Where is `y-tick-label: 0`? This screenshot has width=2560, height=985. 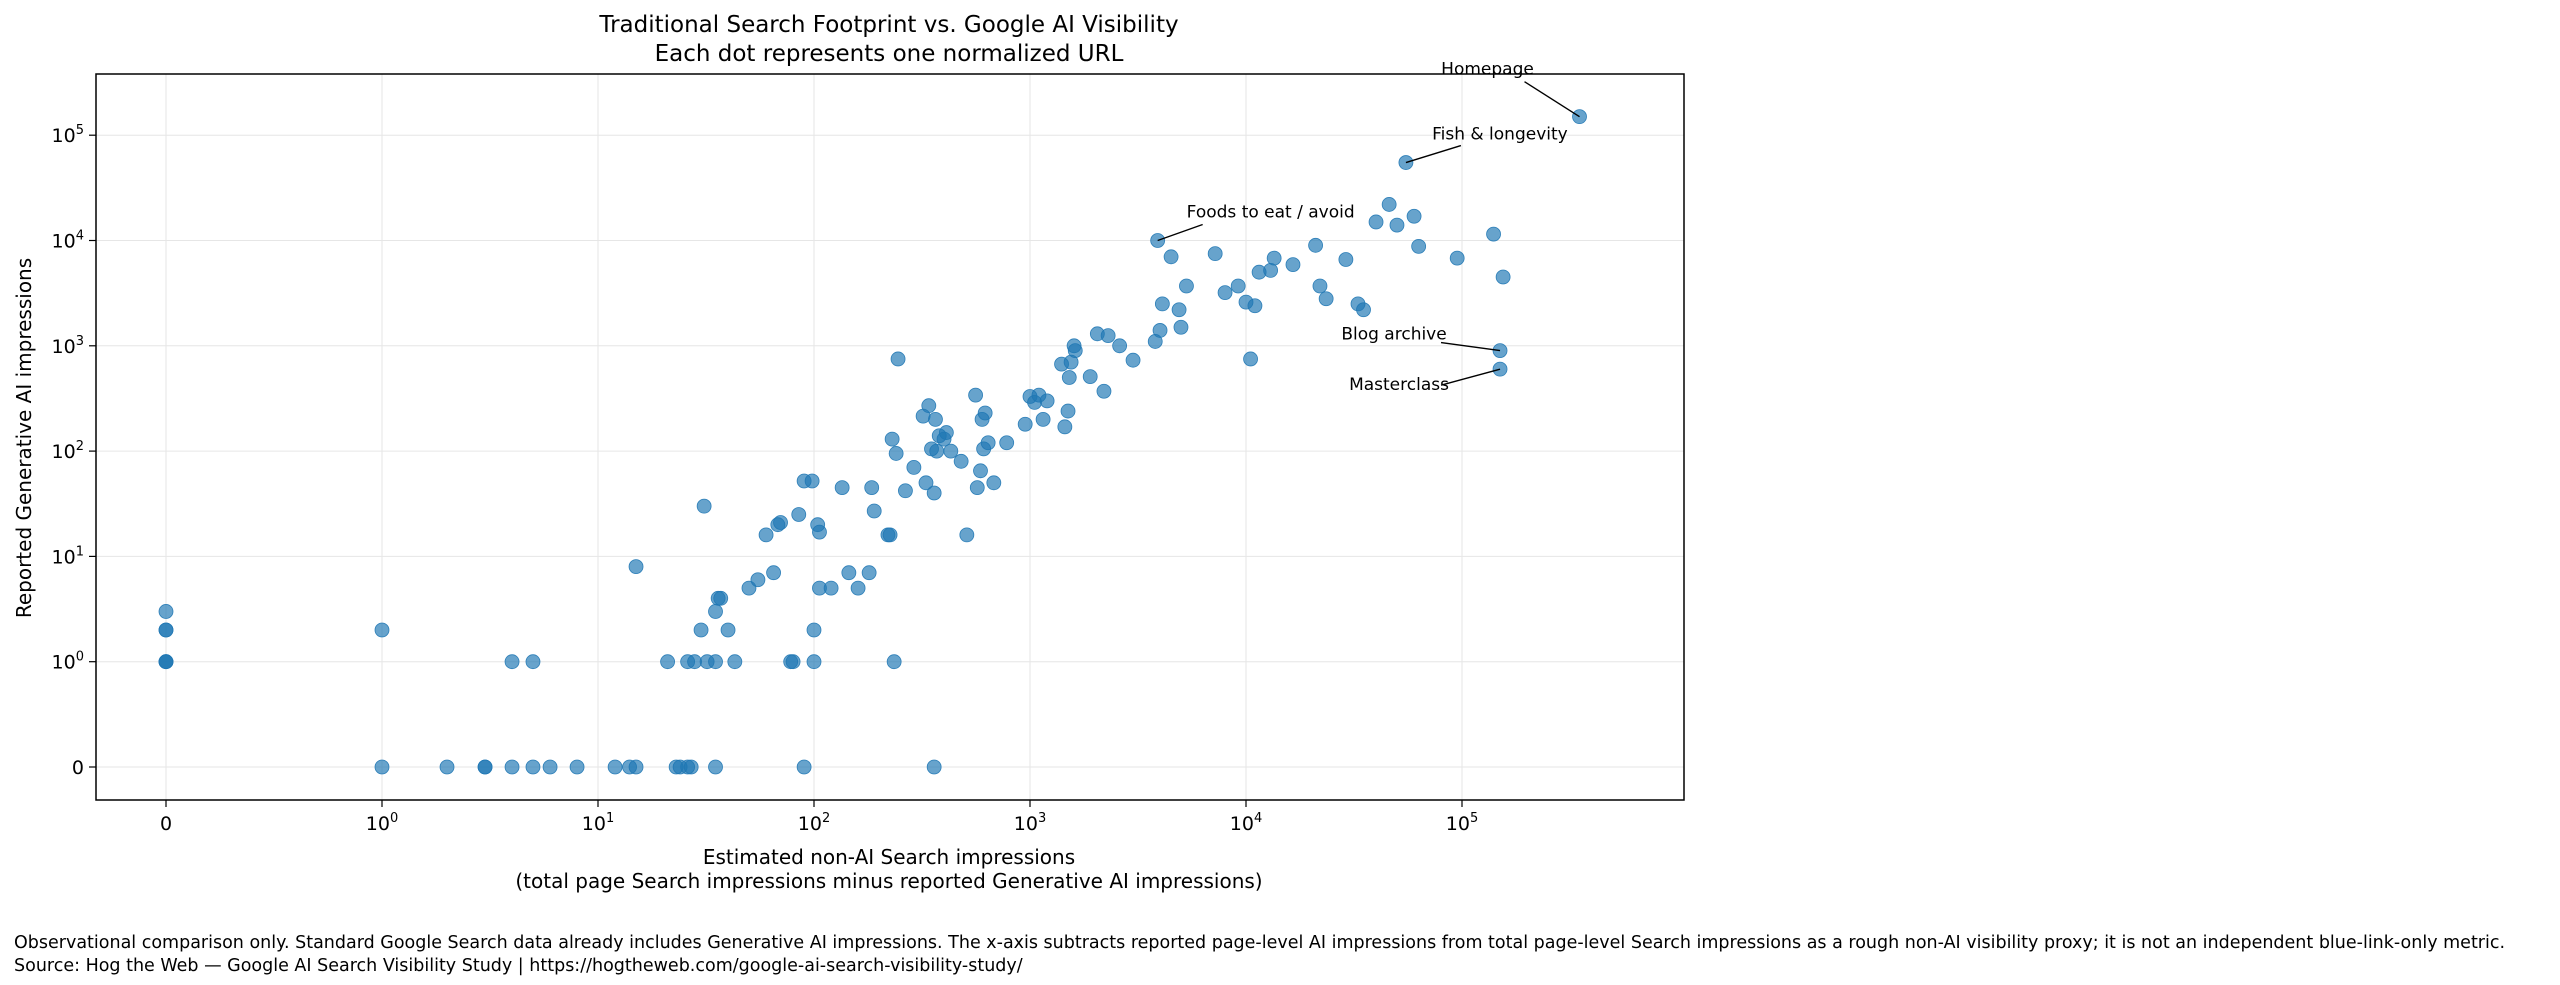
y-tick-label: 0 is located at coordinates (78, 768).